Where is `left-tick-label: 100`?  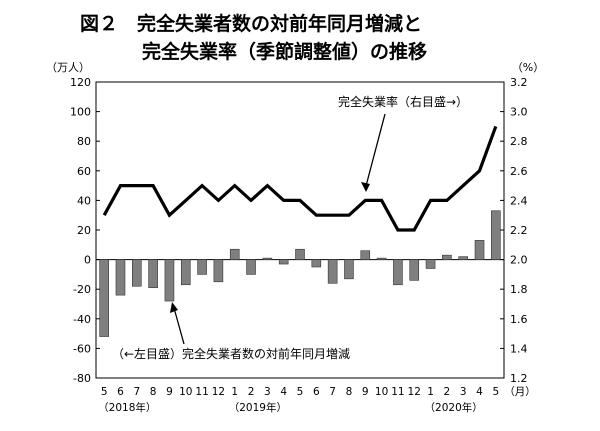
left-tick-label: 100 is located at coordinates (80, 112).